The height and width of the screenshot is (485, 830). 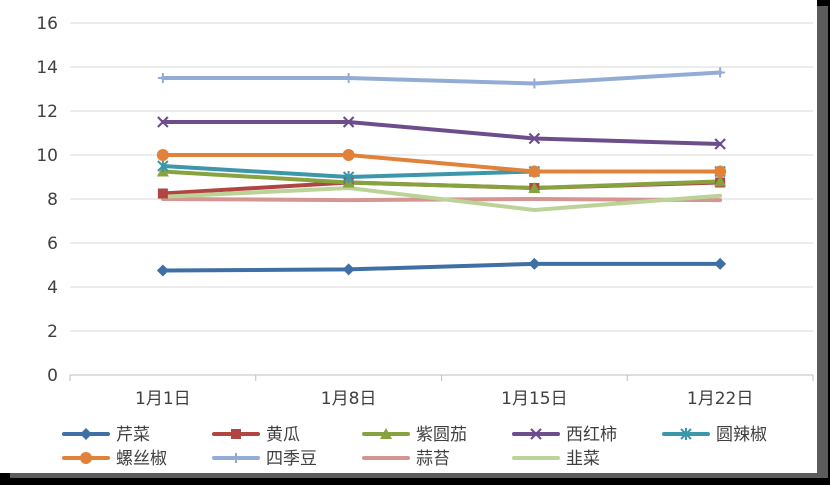 I want to click on legend-item: 螺丝椒, so click(x=114, y=459).